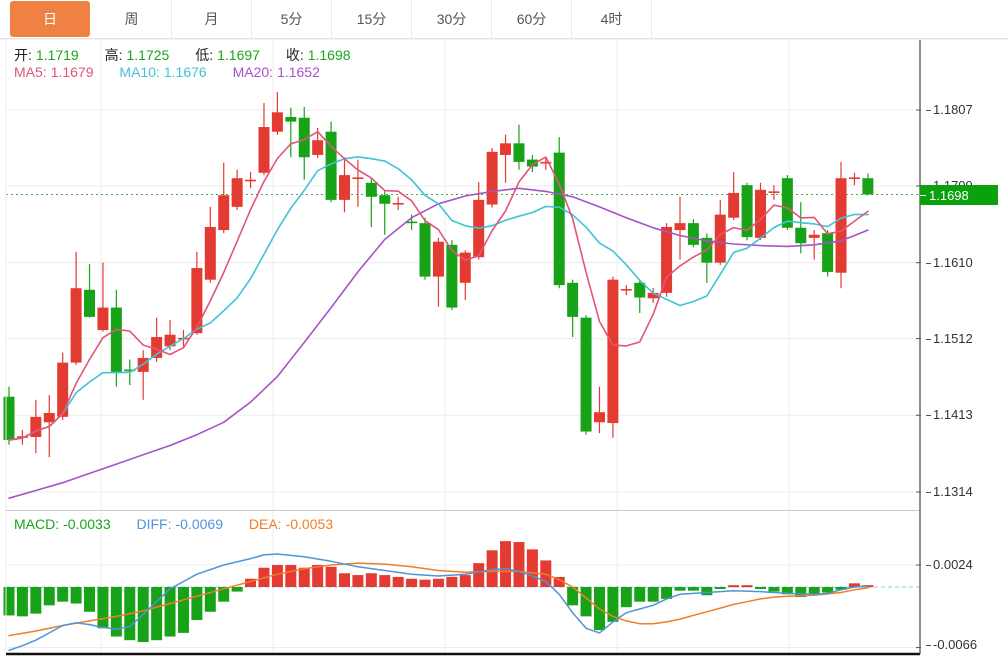  What do you see at coordinates (148, 55) in the screenshot?
I see `high-value: 1.1725` at bounding box center [148, 55].